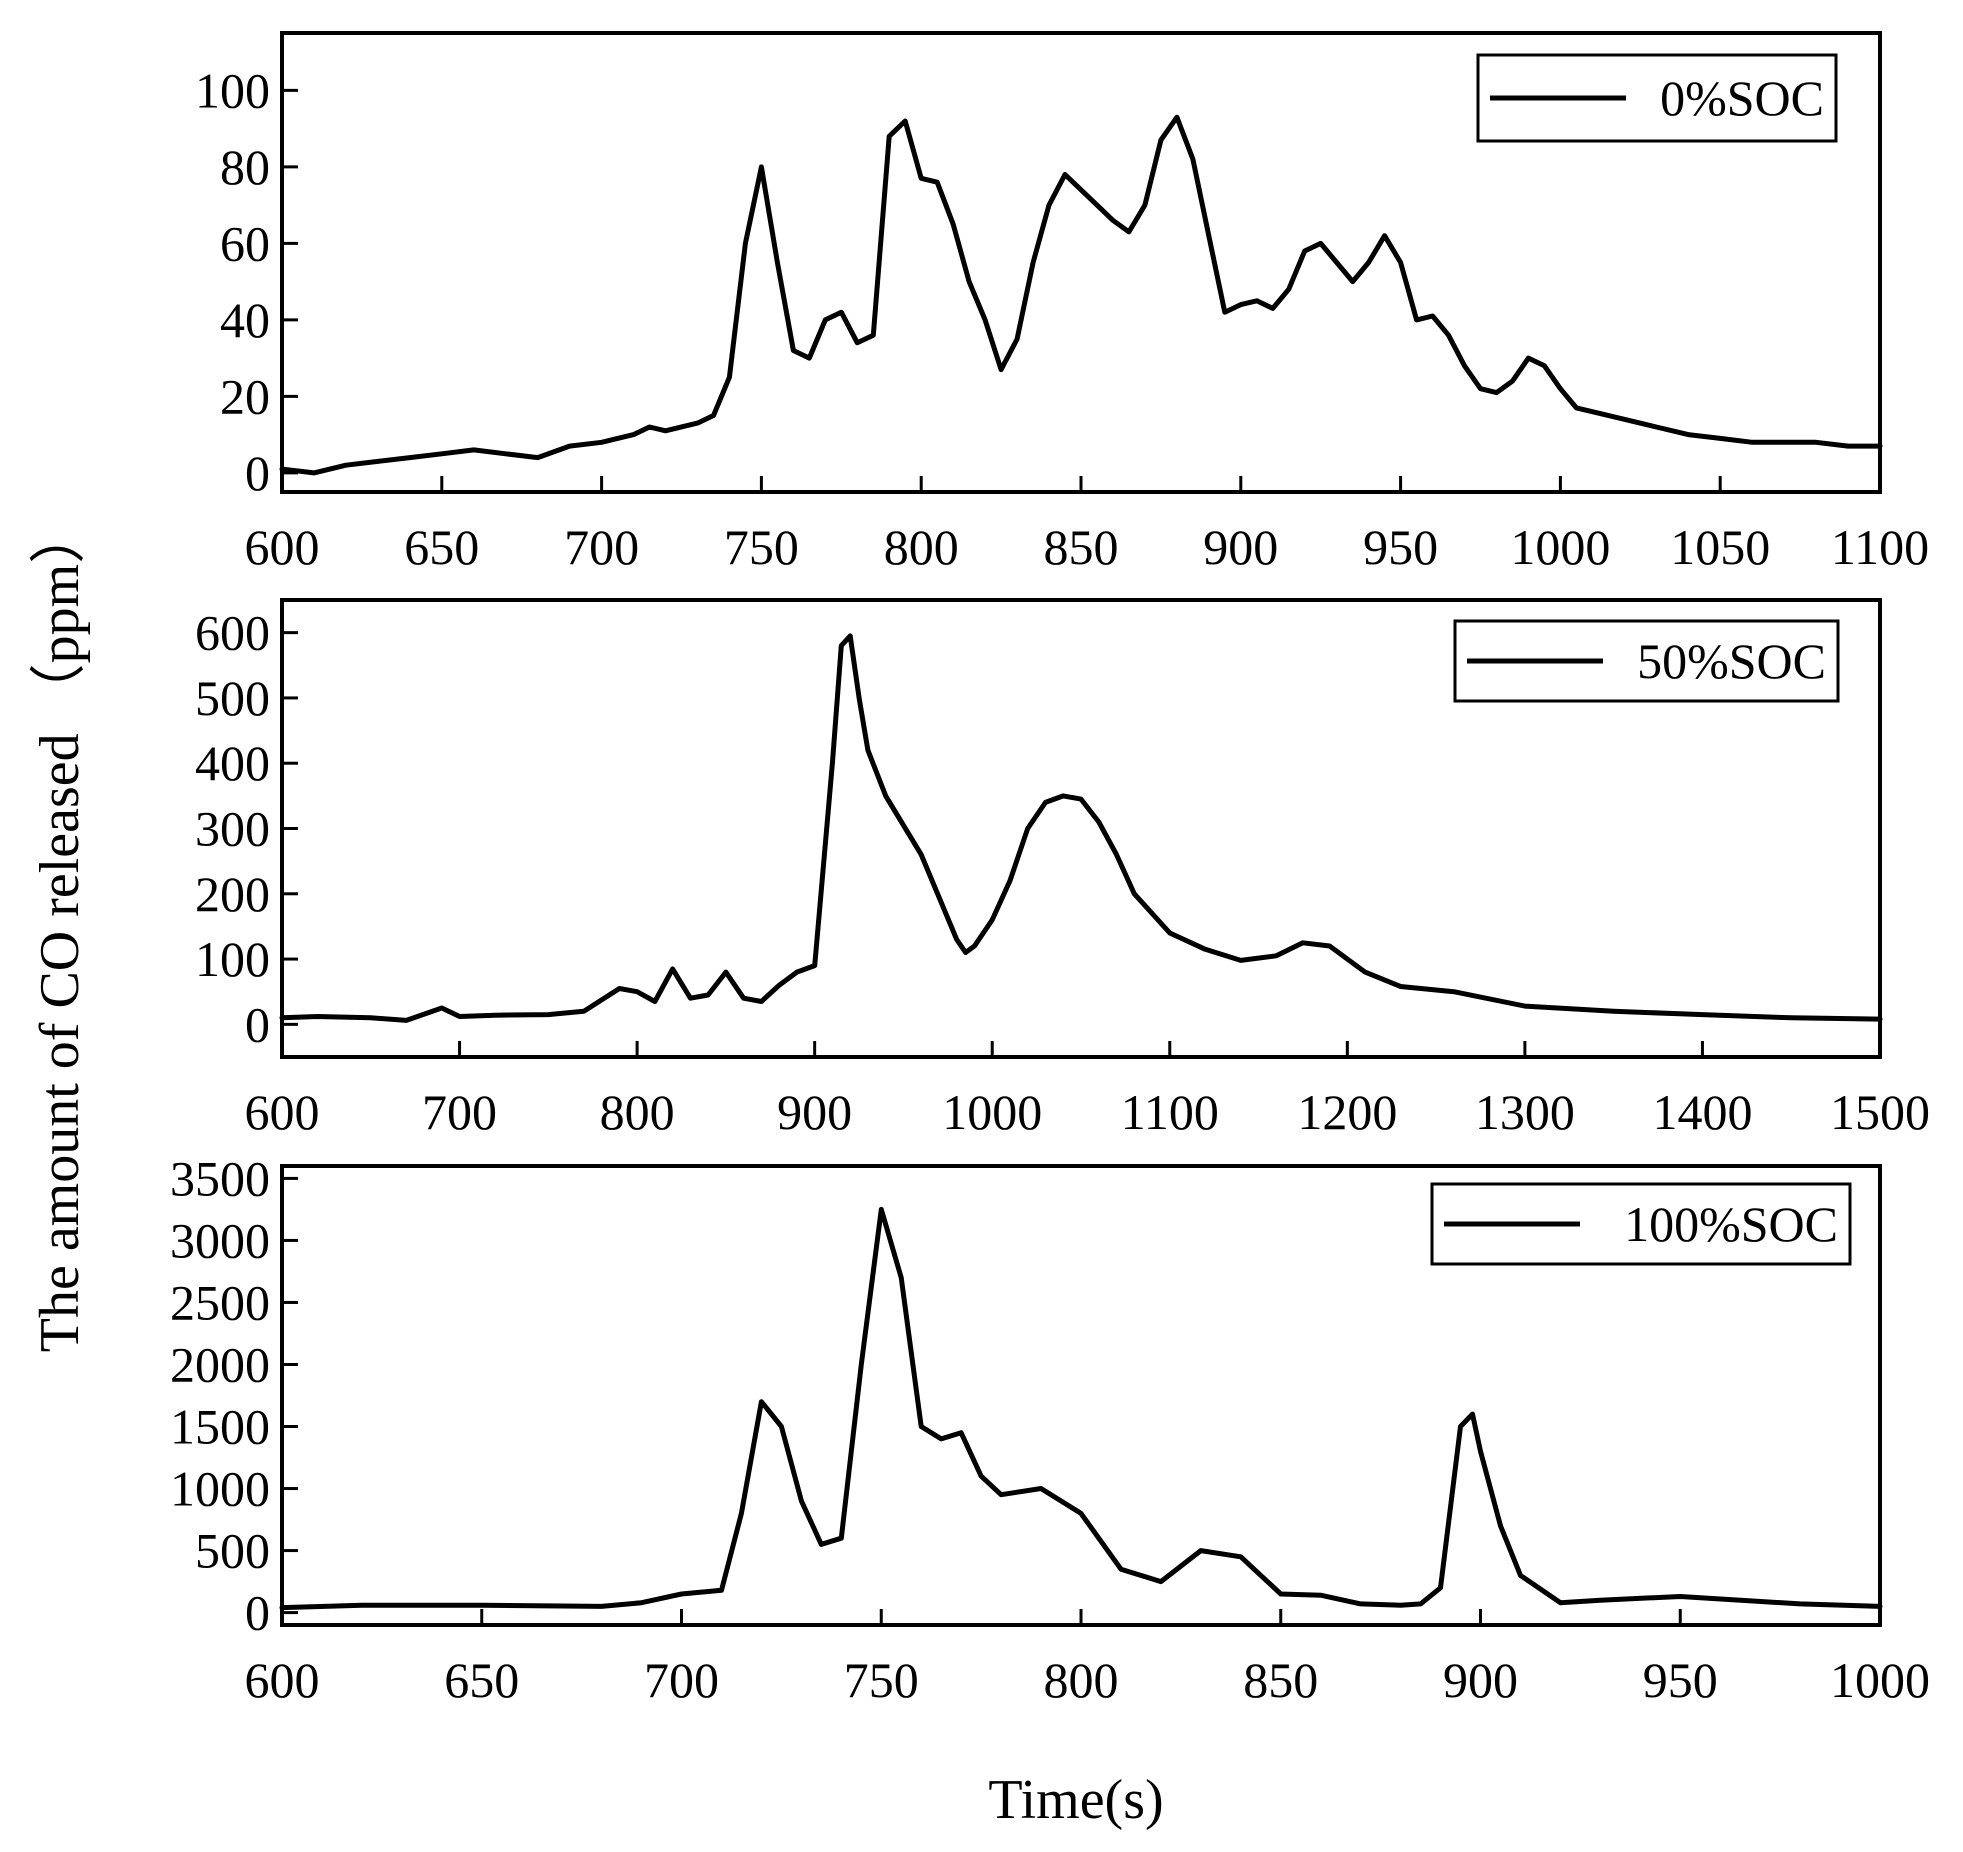 The width and height of the screenshot is (1963, 1852). Describe the element at coordinates (1731, 661) in the screenshot. I see `legend-label: 50%SOC` at that location.